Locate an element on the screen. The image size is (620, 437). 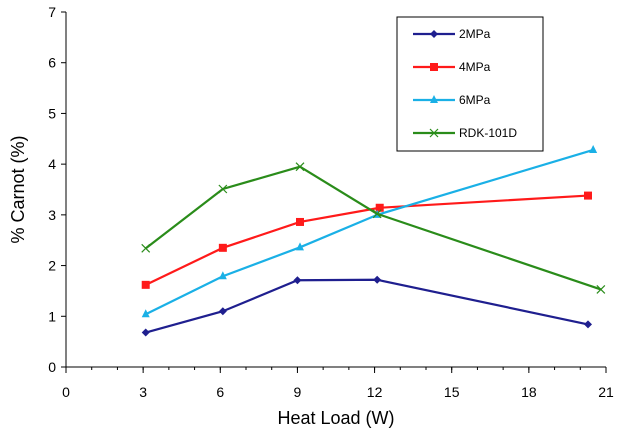
y-tick-label: 4 is located at coordinates (52, 164).